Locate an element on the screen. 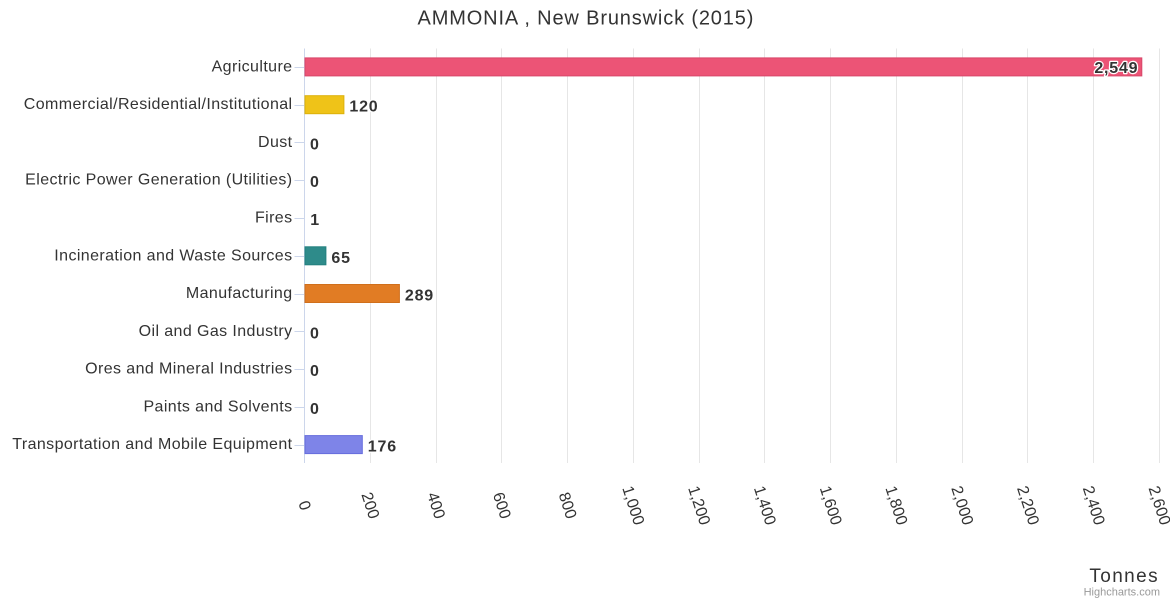 The image size is (1170, 605). svg-text: 120 is located at coordinates (363, 107).